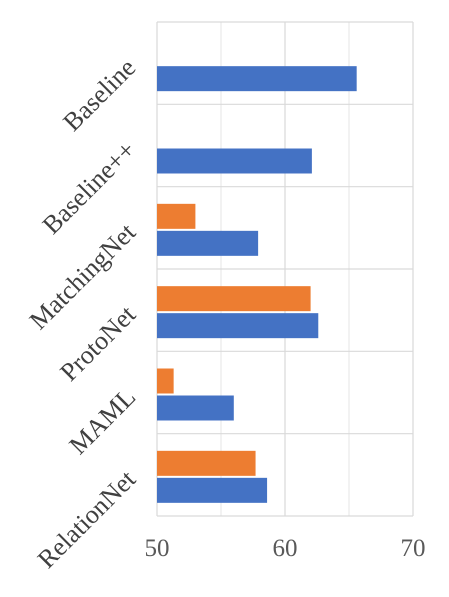 The image size is (449, 597). I want to click on bar-blue-matchingnet, so click(208, 243).